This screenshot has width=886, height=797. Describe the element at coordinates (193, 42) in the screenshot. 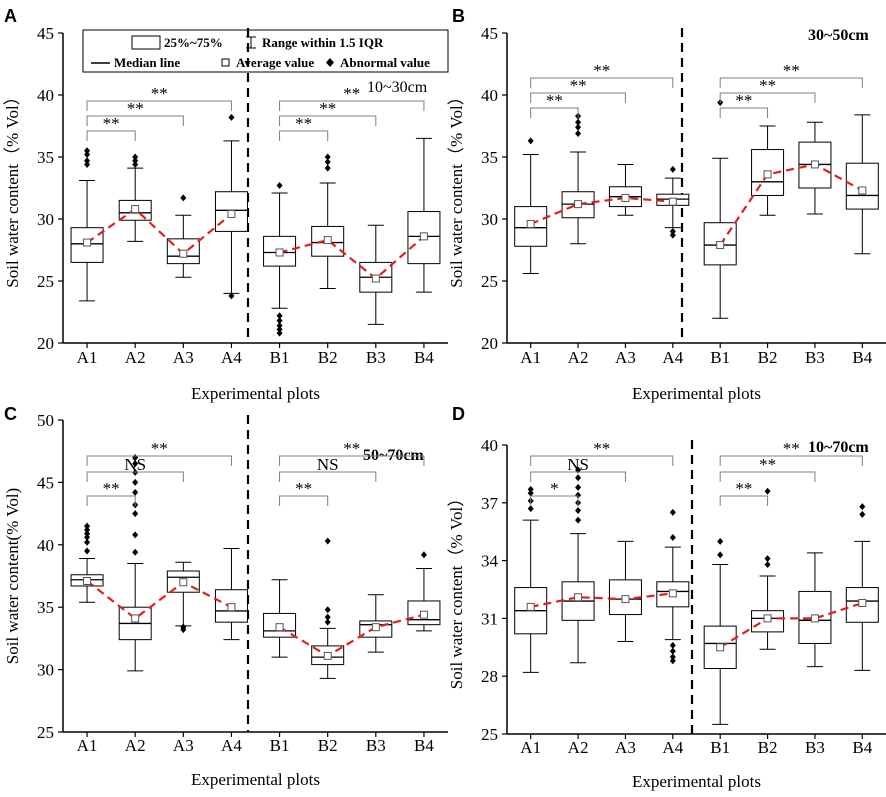

I see `legend-box-label: 25%~75%` at that location.